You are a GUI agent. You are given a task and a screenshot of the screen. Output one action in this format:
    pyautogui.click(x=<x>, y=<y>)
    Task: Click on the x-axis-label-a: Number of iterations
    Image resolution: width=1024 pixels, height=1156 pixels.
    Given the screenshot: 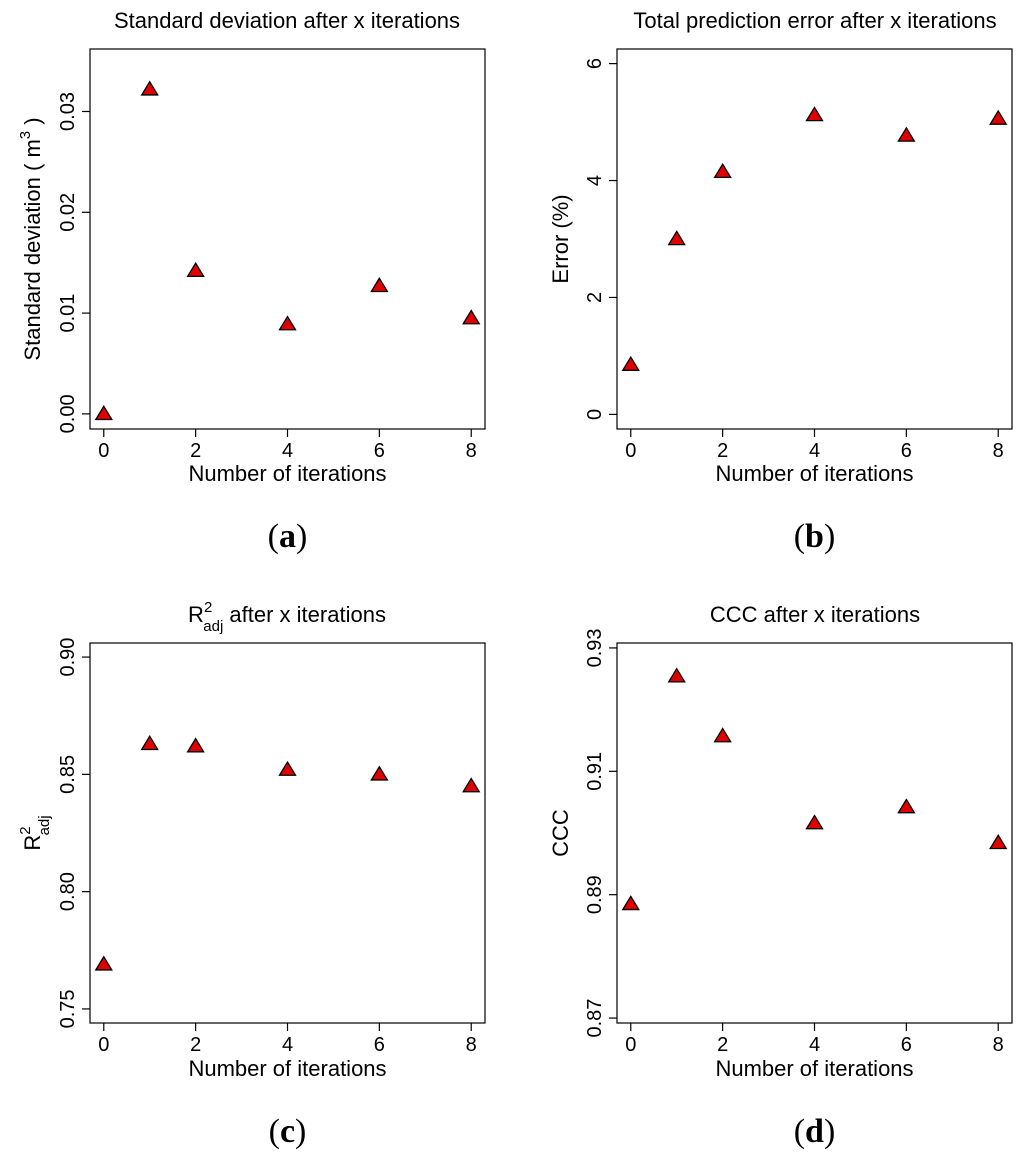 What is the action you would take?
    pyautogui.click(x=287, y=473)
    